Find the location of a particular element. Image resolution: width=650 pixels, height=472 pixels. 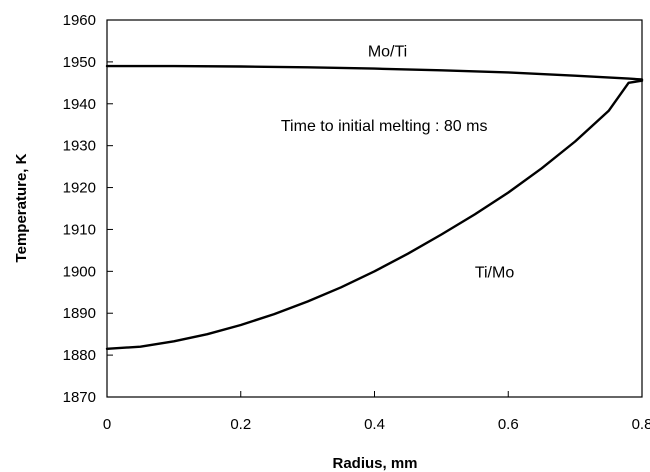

annotation-label: Time to initial melting : 80 ms is located at coordinates (384, 126).